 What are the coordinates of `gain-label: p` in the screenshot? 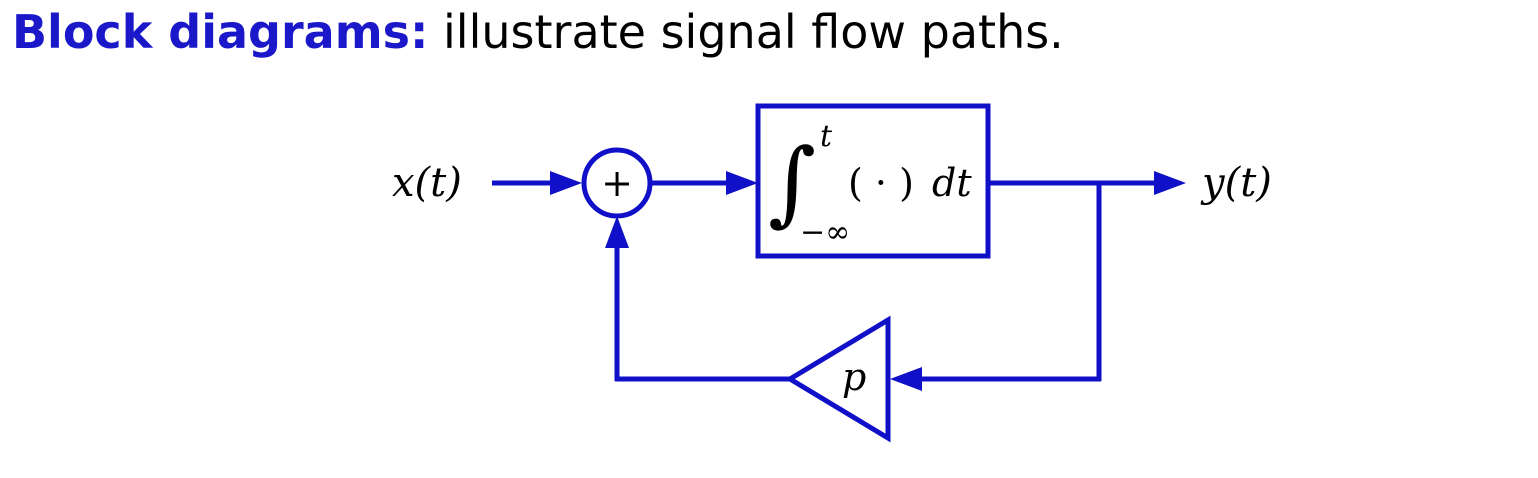 It's located at (854, 377).